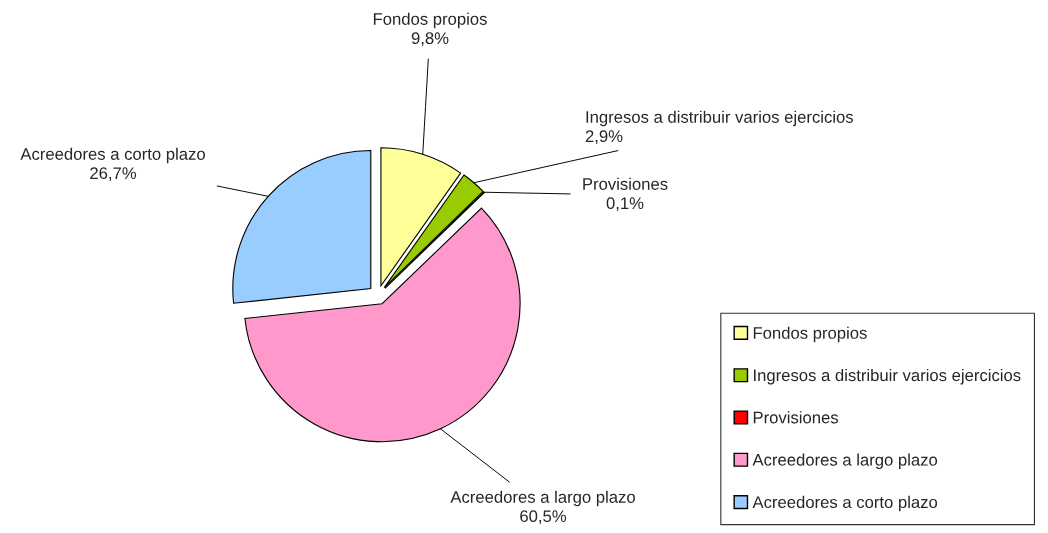 This screenshot has width=1048, height=533. What do you see at coordinates (604, 137) in the screenshot?
I see `data-label: 2,9%` at bounding box center [604, 137].